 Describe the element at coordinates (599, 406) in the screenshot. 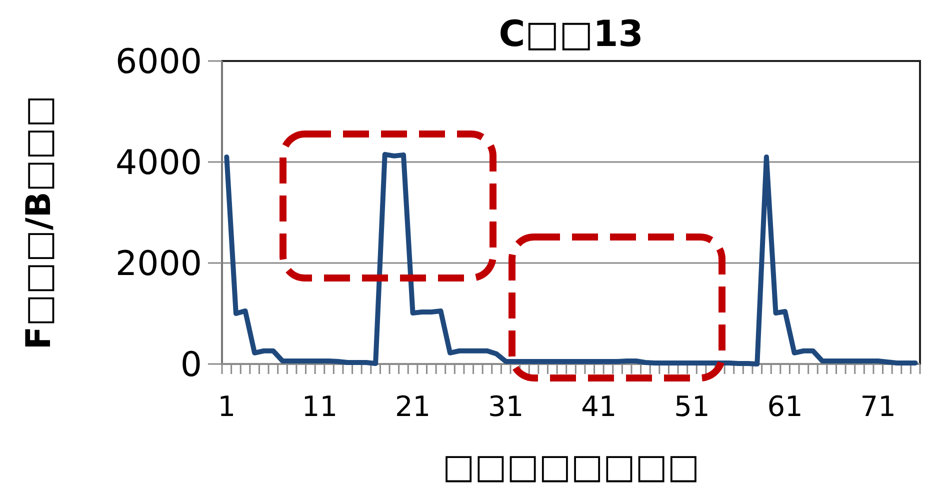

I see `x-tick-label: 41` at that location.